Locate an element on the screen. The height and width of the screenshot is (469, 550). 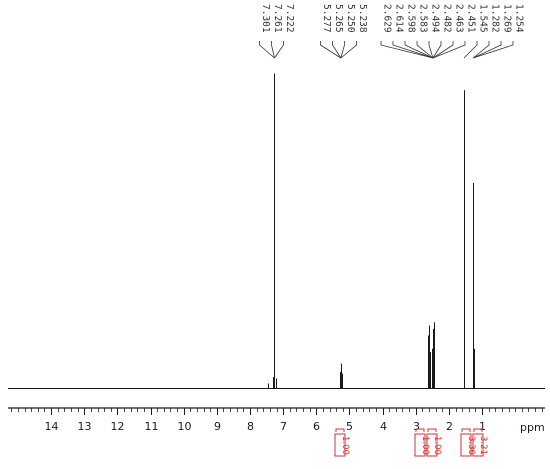
x-axis-tick-label: 4 is located at coordinates (383, 426).